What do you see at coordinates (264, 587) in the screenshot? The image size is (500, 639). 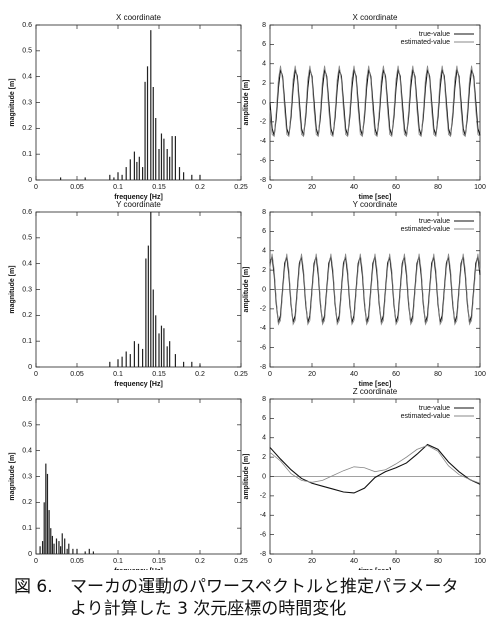 I see `caption-text: マーカの運動のパワースペクトルと推定パラメータ` at bounding box center [264, 587].